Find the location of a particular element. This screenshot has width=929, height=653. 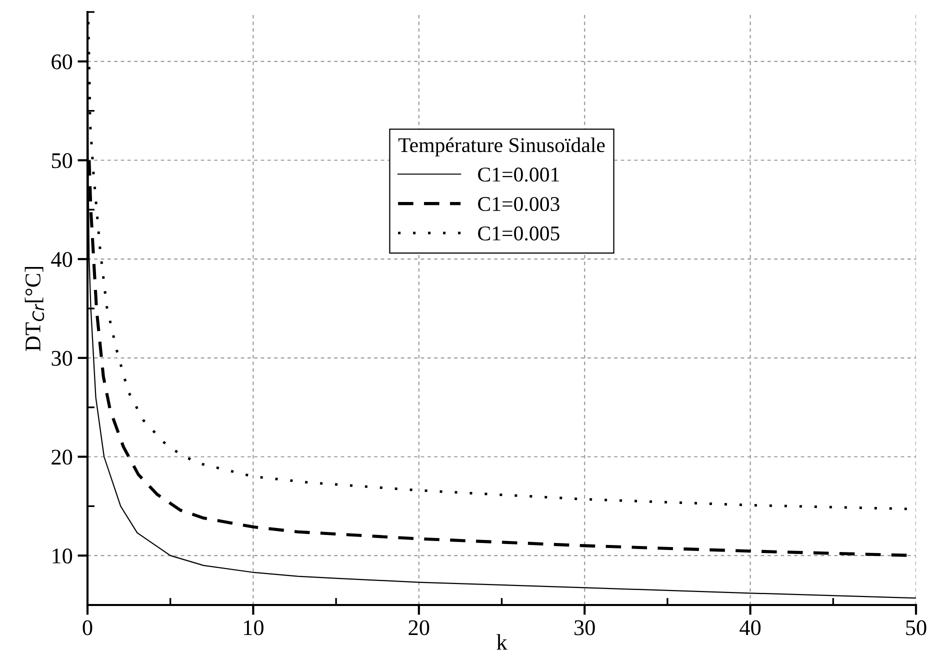

y-axis-title: DT$_{Cr}$[°C] is located at coordinates (34, 309).